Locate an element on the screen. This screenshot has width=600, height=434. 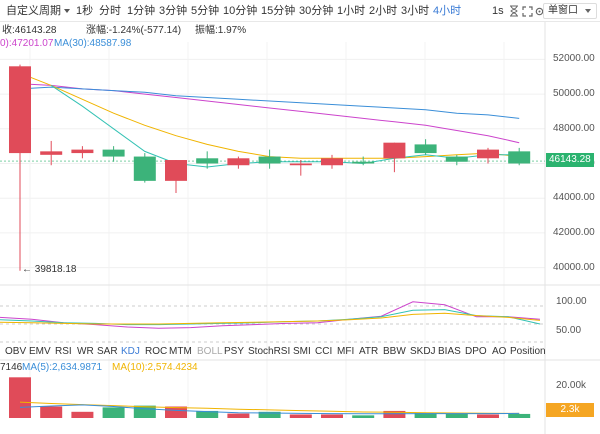
indicator-tab-cci: CCI is located at coordinates (324, 351).